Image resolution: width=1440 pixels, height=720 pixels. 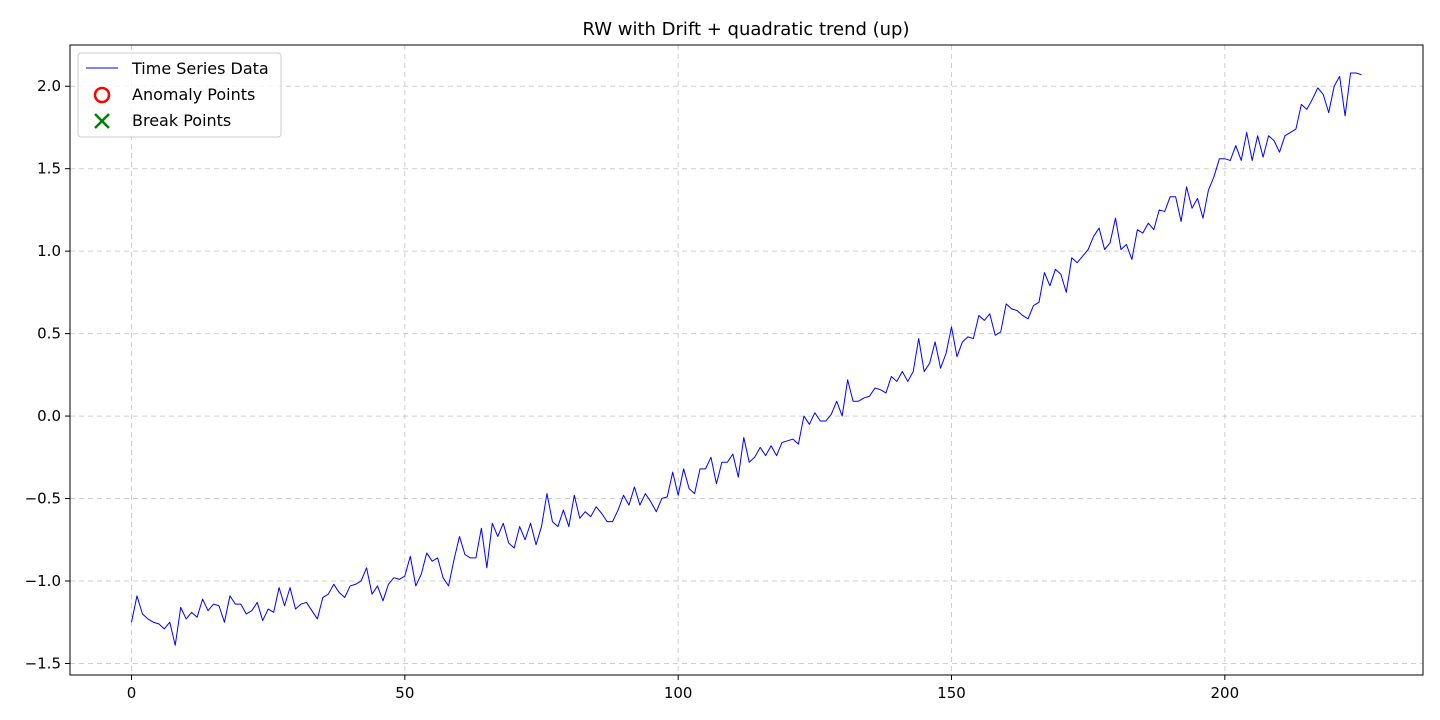 What do you see at coordinates (43, 499) in the screenshot?
I see `y-tick-label: −0.5` at bounding box center [43, 499].